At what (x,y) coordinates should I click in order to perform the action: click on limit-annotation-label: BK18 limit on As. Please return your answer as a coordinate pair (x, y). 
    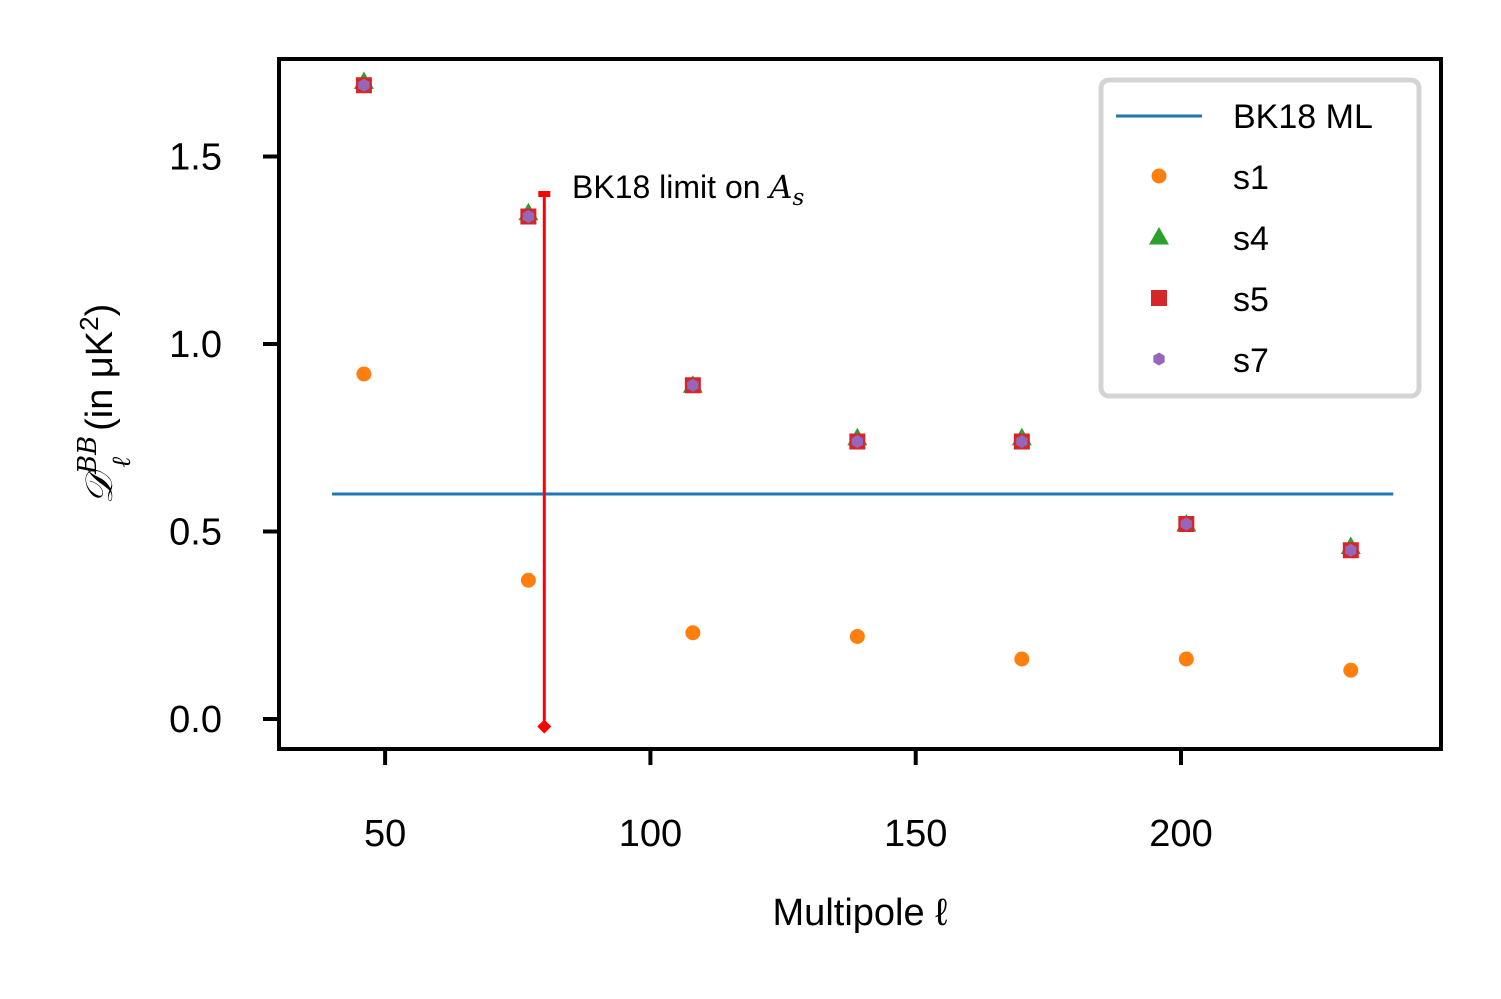
    Looking at the image, I should click on (688, 189).